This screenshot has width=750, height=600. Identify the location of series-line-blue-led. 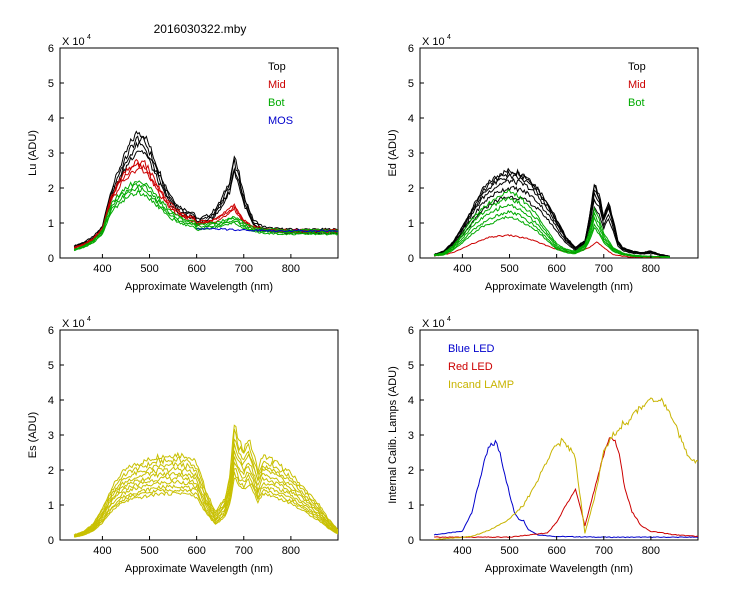
(565, 489).